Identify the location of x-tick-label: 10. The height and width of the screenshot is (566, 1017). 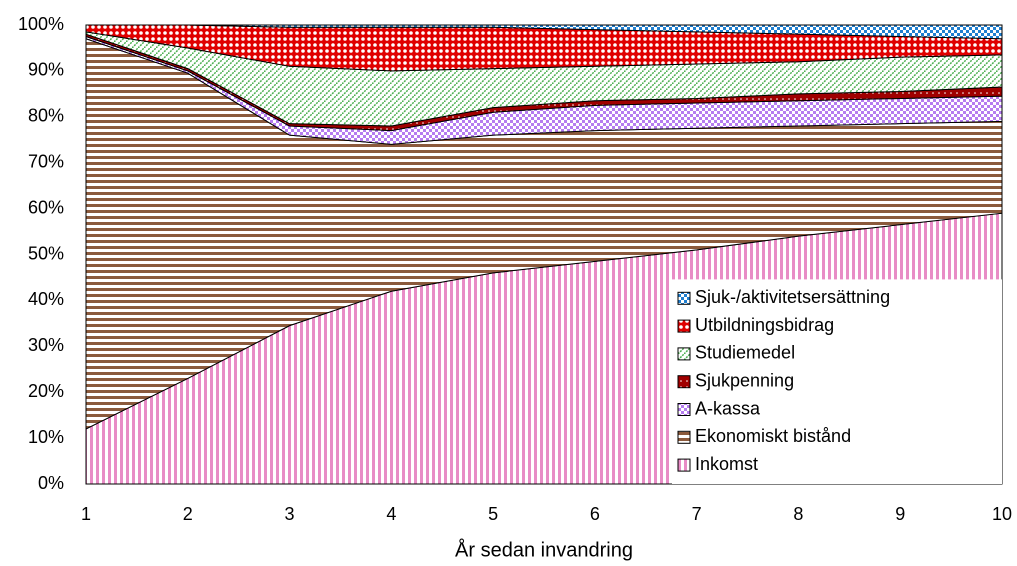
(1002, 514).